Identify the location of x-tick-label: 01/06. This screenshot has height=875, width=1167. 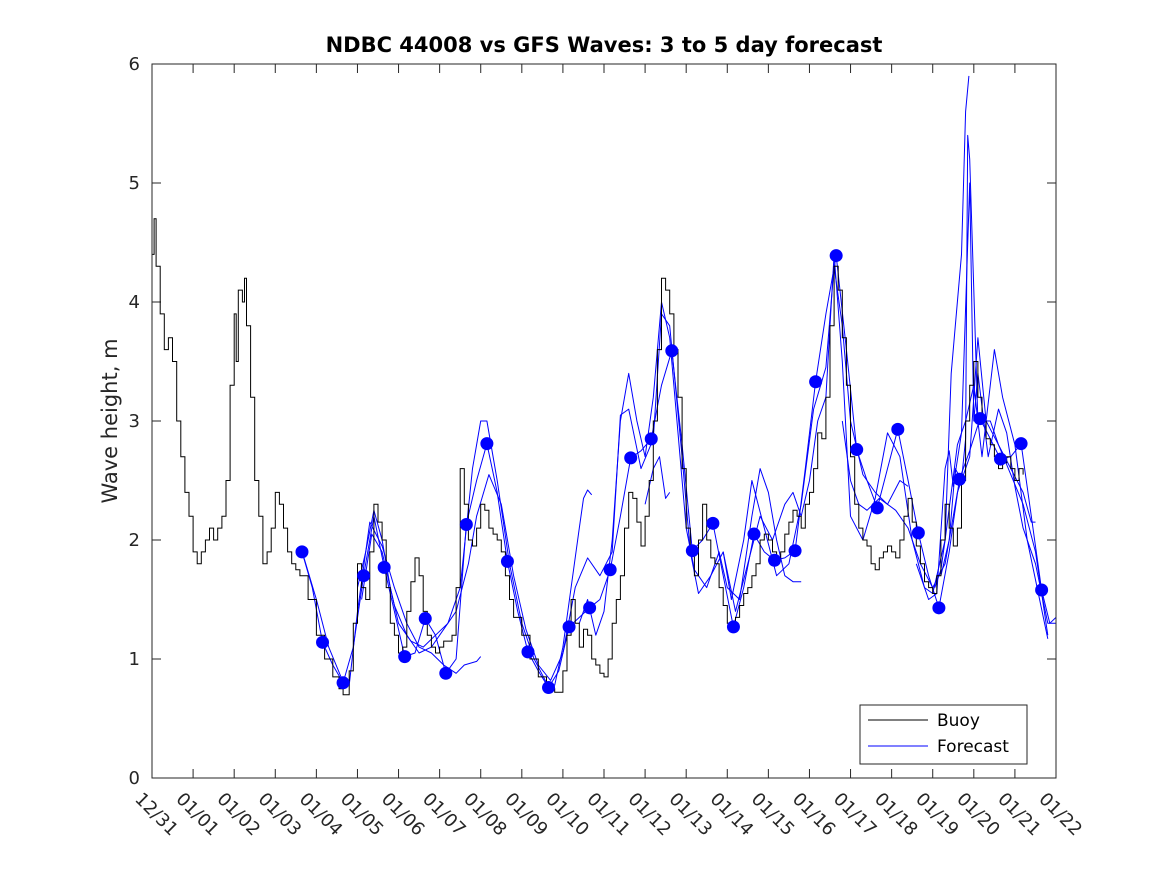
(403, 815).